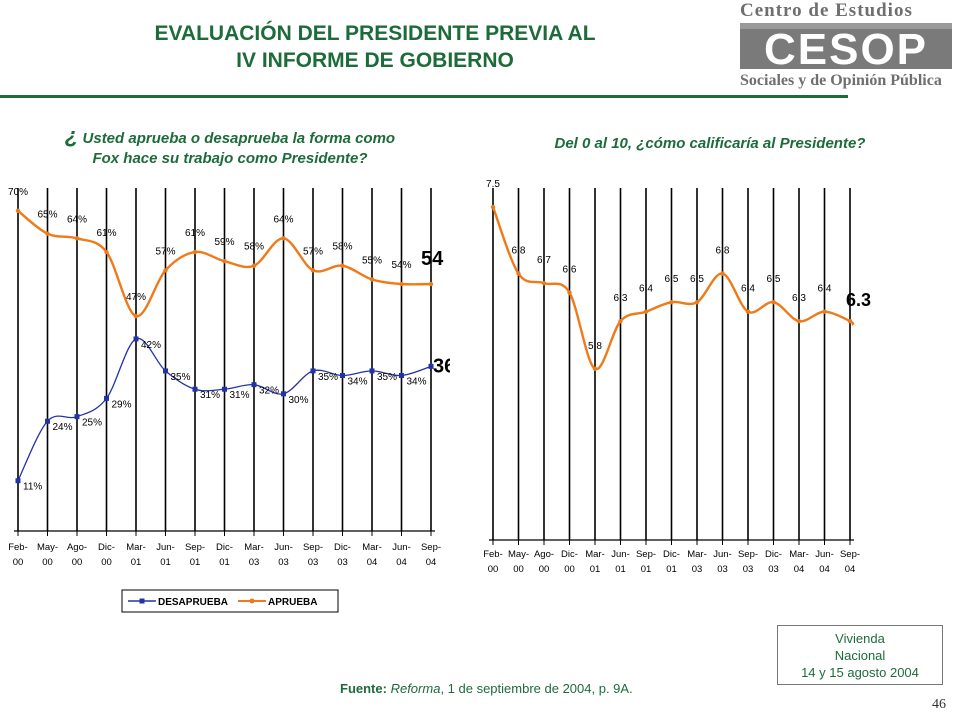  Describe the element at coordinates (518, 554) in the screenshot. I see `x-tick-label: May-` at that location.